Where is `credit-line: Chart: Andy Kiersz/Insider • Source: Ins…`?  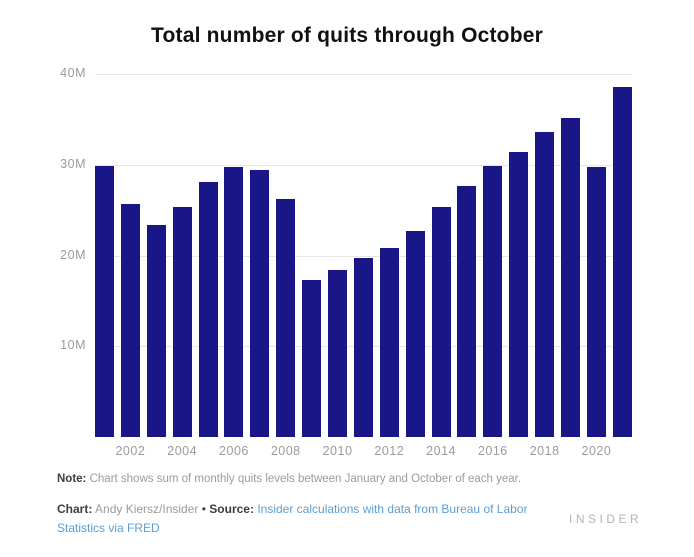 credit-line: Chart: Andy Kiersz/Insider • Source: Ins… is located at coordinates (298, 519).